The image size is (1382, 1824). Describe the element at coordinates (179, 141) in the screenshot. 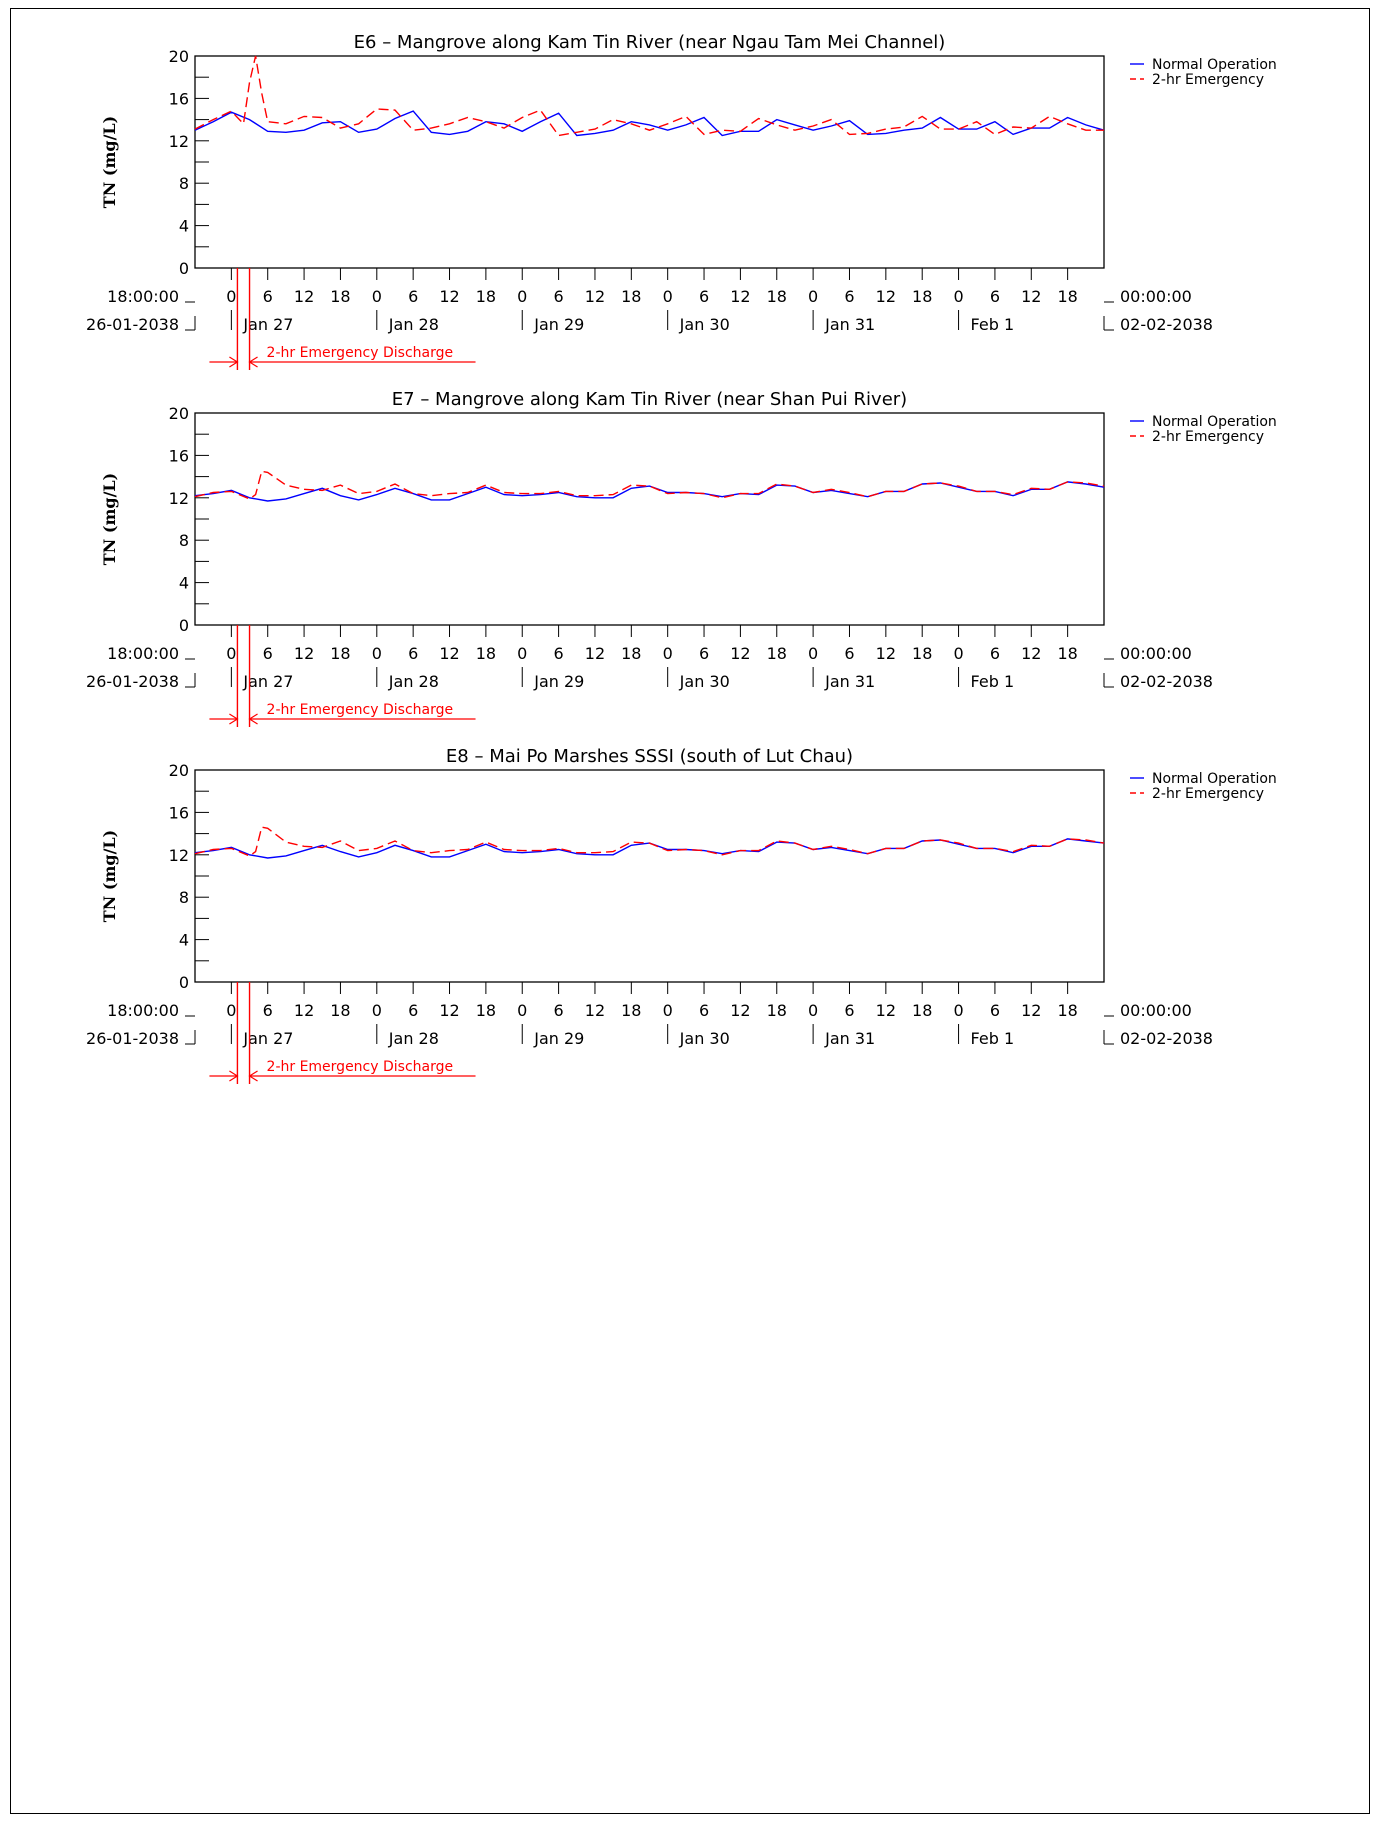

I see `y-tick-label: 12` at that location.